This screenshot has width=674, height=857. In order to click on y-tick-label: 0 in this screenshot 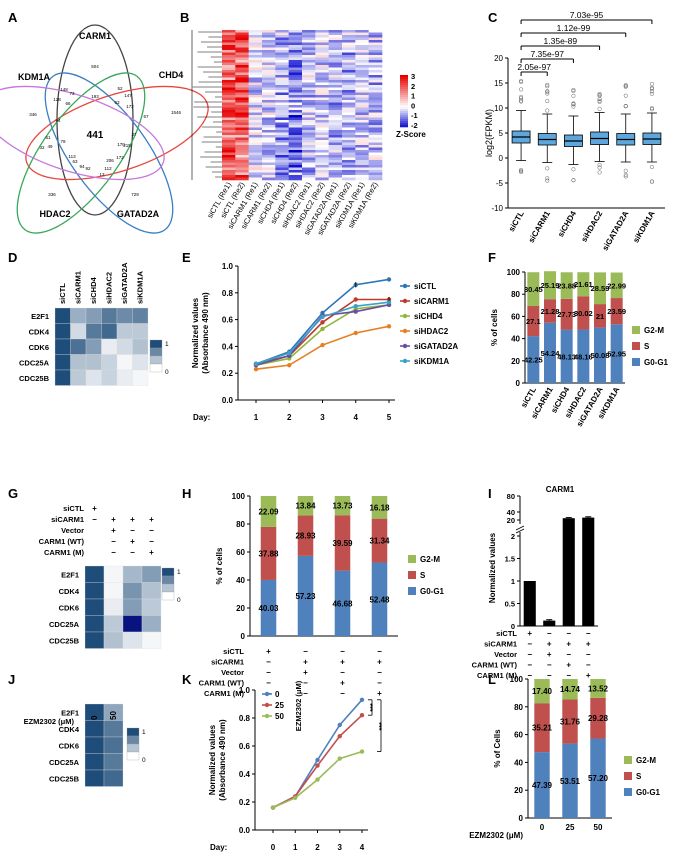, I will do `click(243, 636)`.